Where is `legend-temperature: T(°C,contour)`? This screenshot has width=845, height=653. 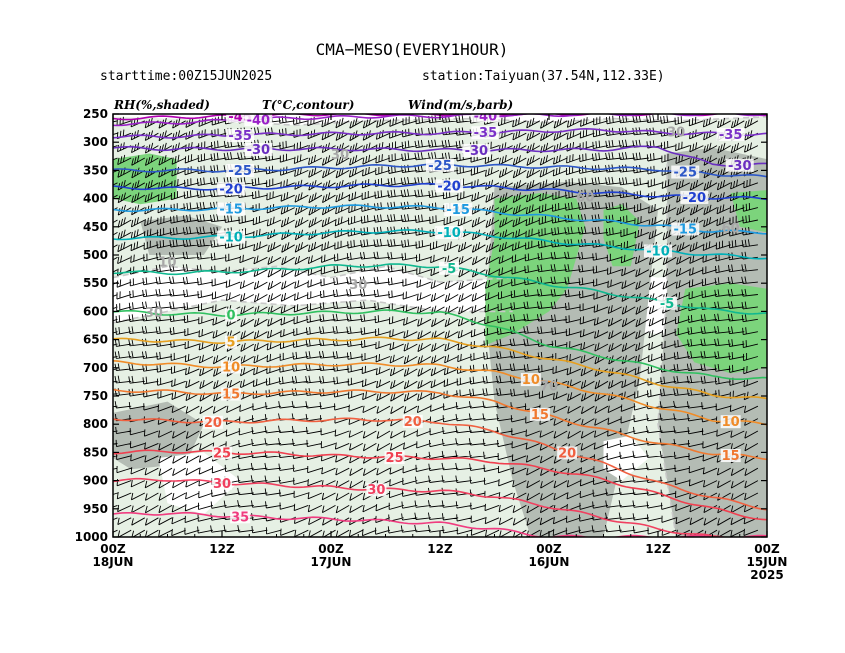
legend-temperature: T(°C,contour) is located at coordinates (308, 105).